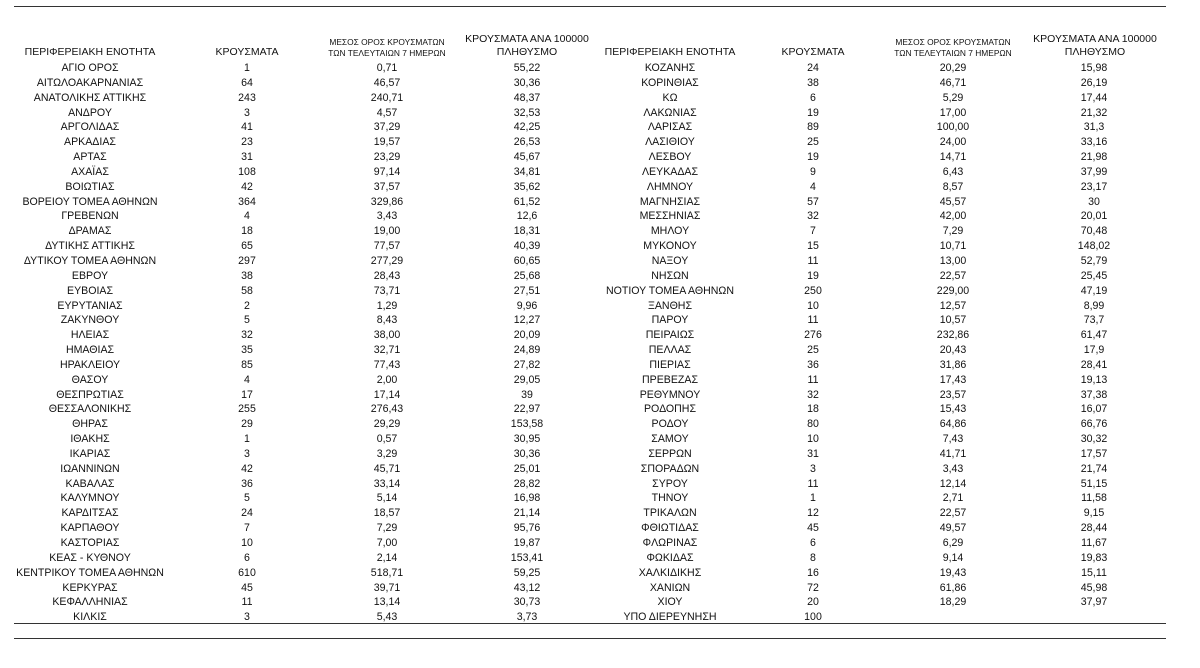 This screenshot has height=668, width=1200. Describe the element at coordinates (387, 275) in the screenshot. I see `cell-avg7-left: 28,43` at that location.